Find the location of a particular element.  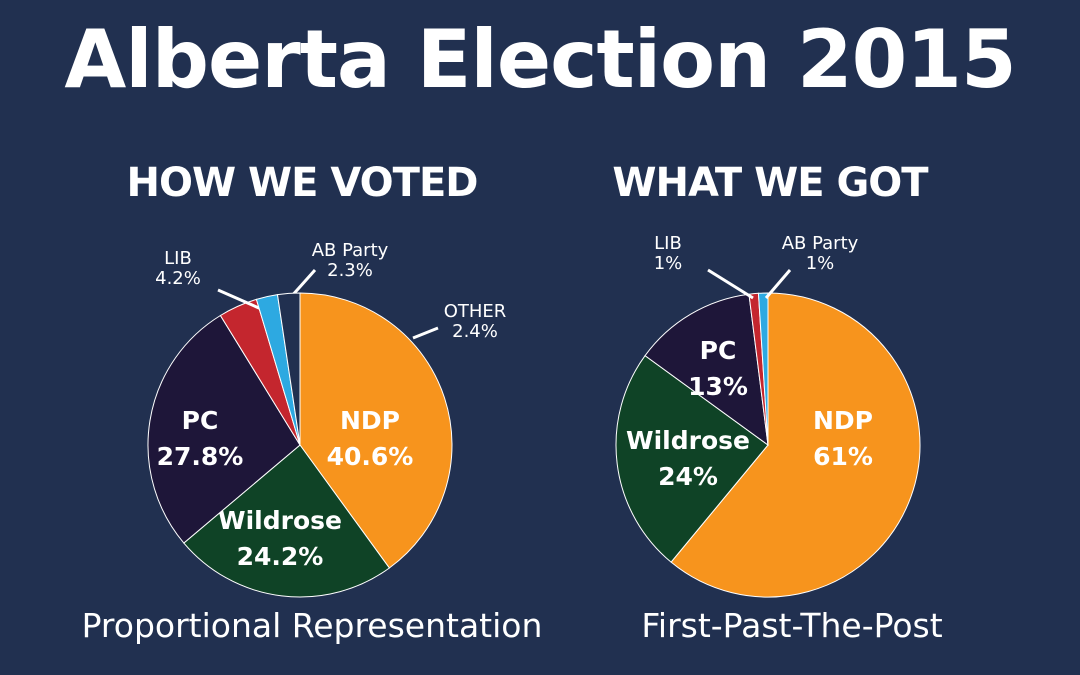

slice-value-wildrose: 24.2% is located at coordinates (280, 556).